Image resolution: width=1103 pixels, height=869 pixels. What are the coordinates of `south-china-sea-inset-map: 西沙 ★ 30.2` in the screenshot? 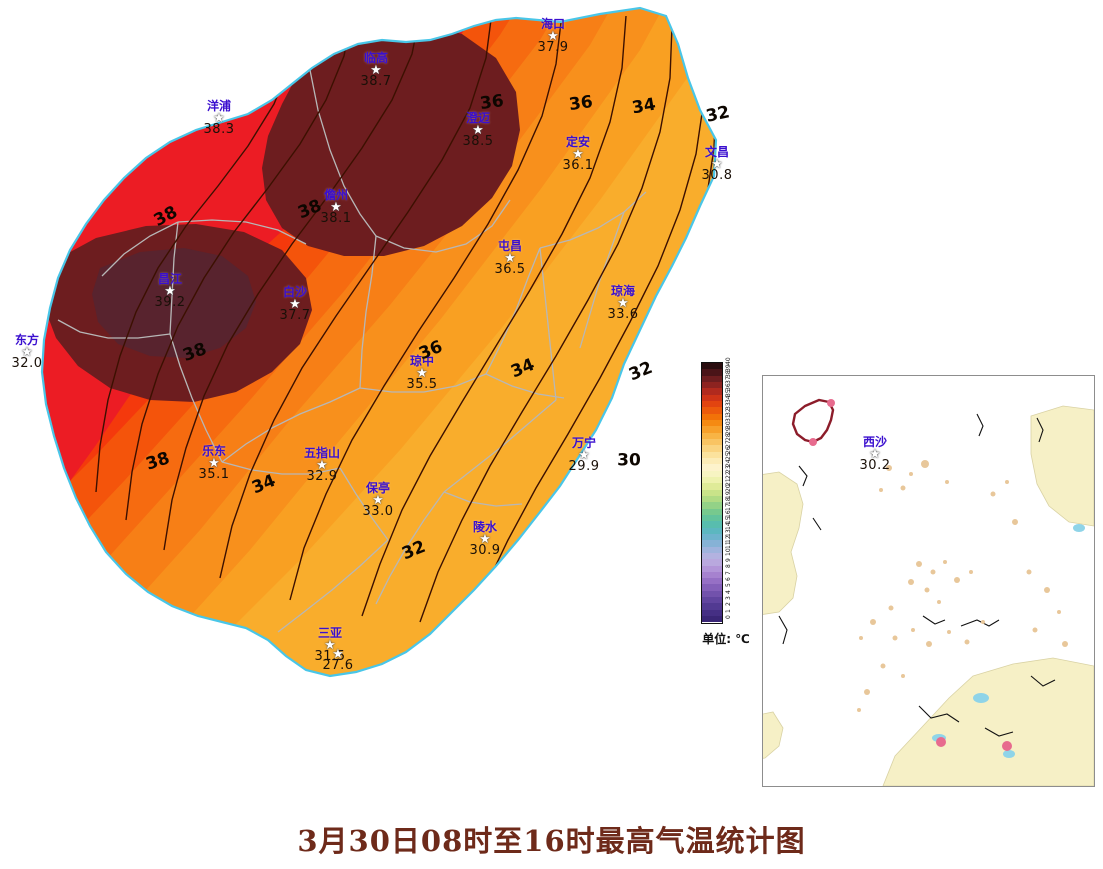 It's located at (928, 581).